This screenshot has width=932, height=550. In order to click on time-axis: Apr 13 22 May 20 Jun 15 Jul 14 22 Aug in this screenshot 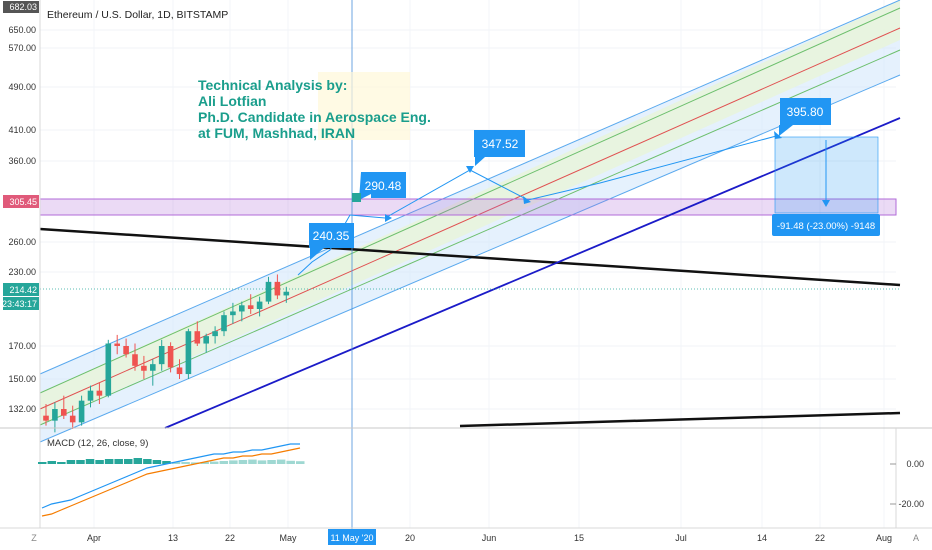, I will do `click(489, 538)`.